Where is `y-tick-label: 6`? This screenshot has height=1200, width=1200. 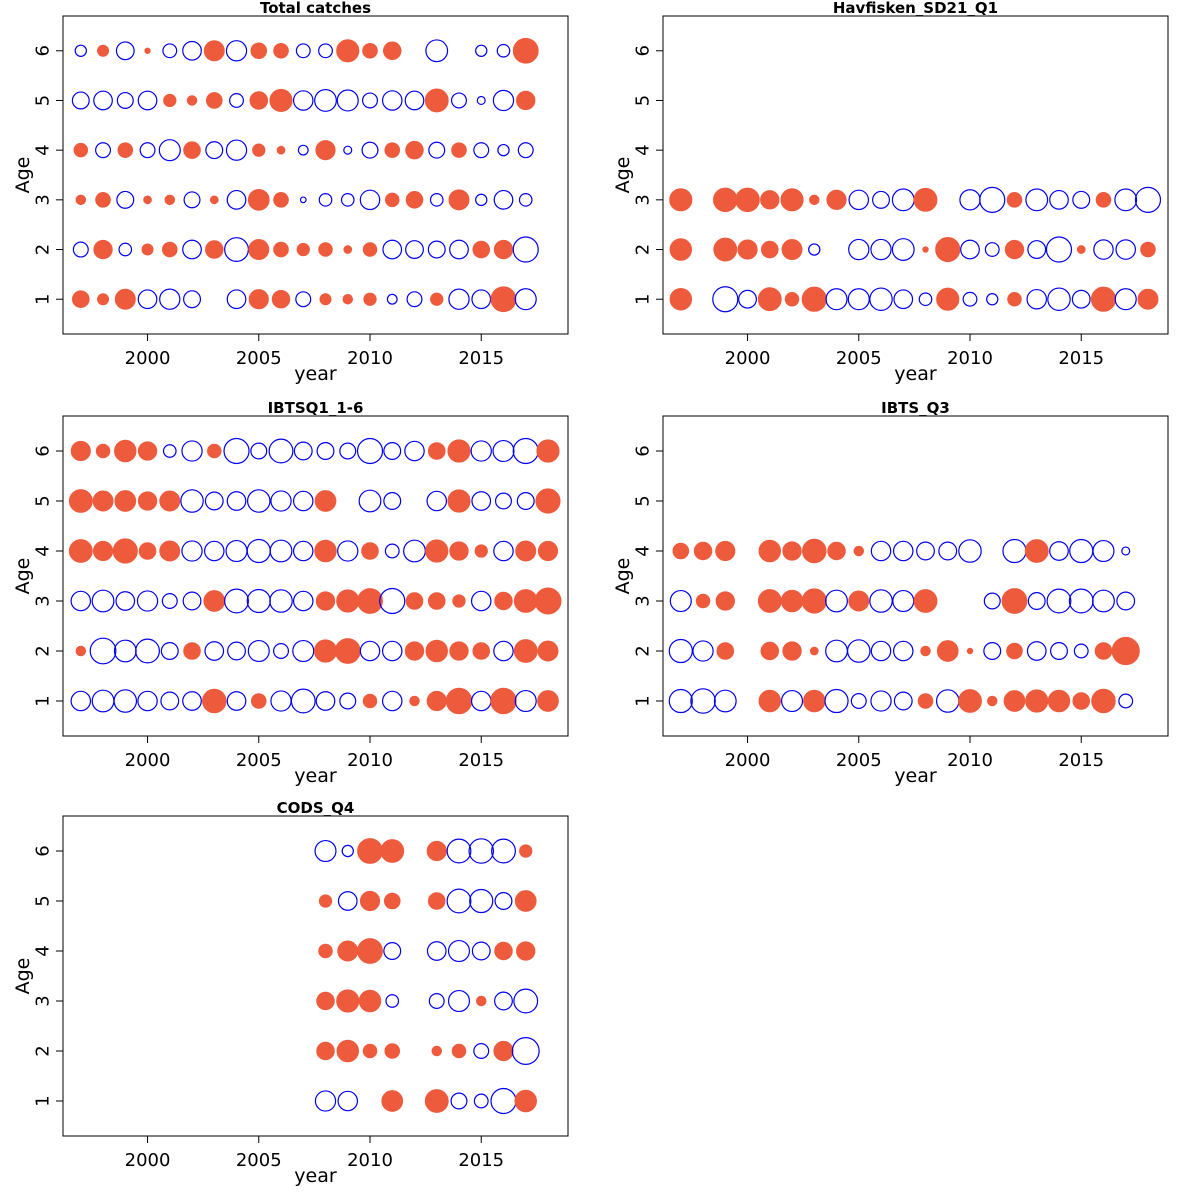 y-tick-label: 6 is located at coordinates (43, 450).